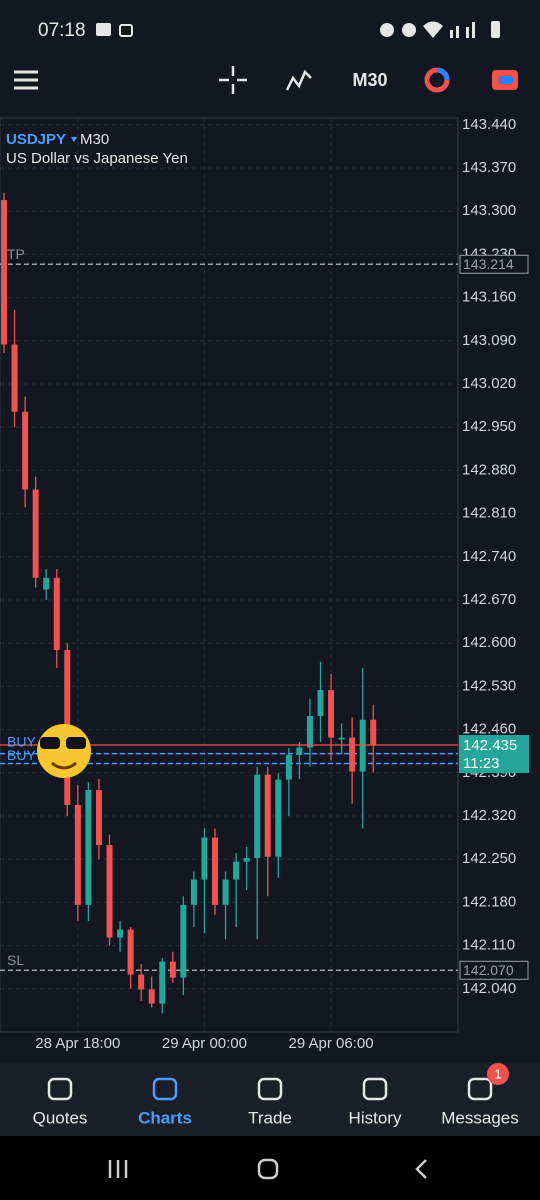 The image size is (540, 1200). Describe the element at coordinates (489, 469) in the screenshot. I see `y-tick-label: 142.880` at that location.